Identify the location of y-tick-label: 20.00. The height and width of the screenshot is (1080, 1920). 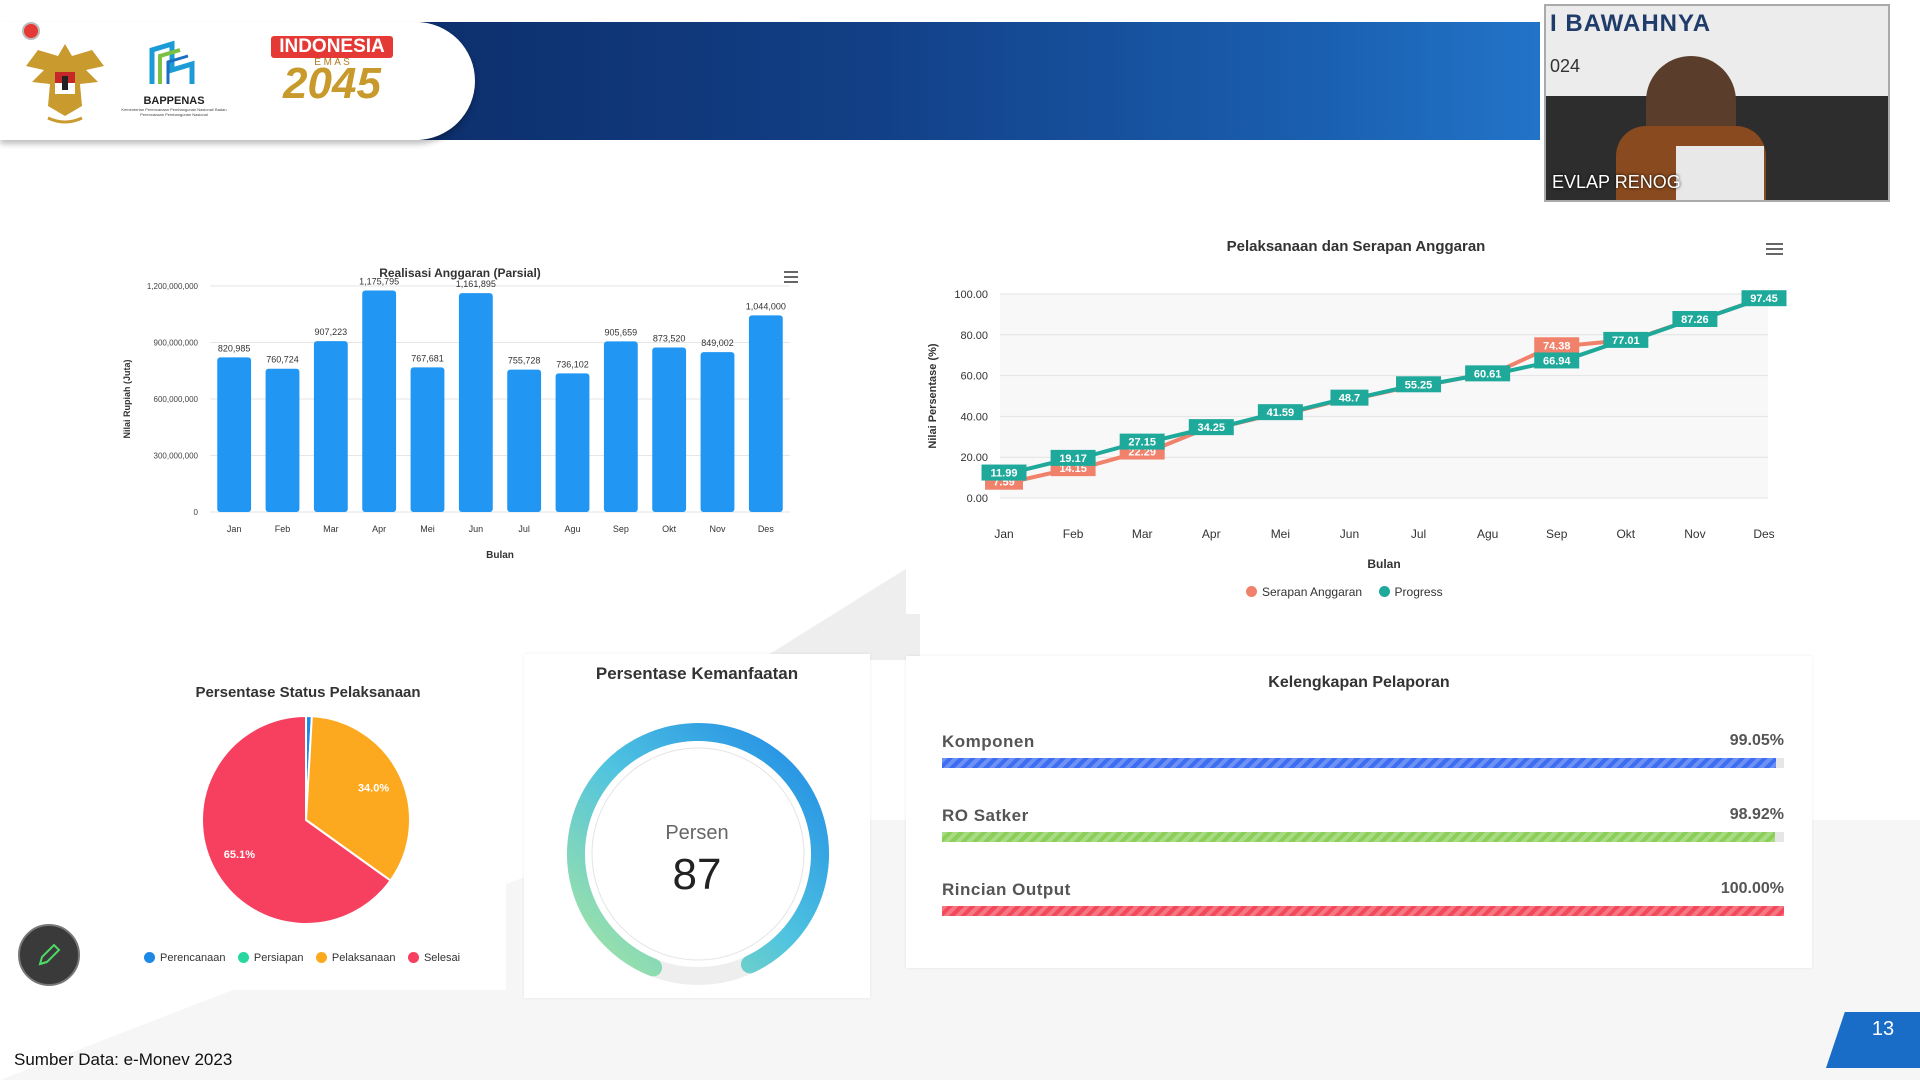
(974, 458).